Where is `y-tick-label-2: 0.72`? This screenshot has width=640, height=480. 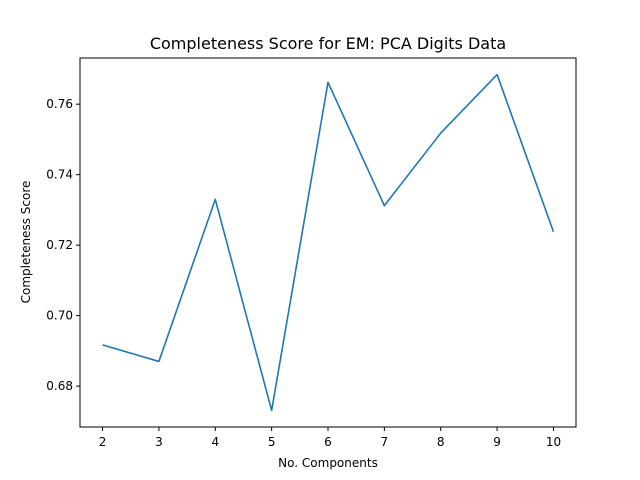 y-tick-label-2: 0.72 is located at coordinates (59, 245).